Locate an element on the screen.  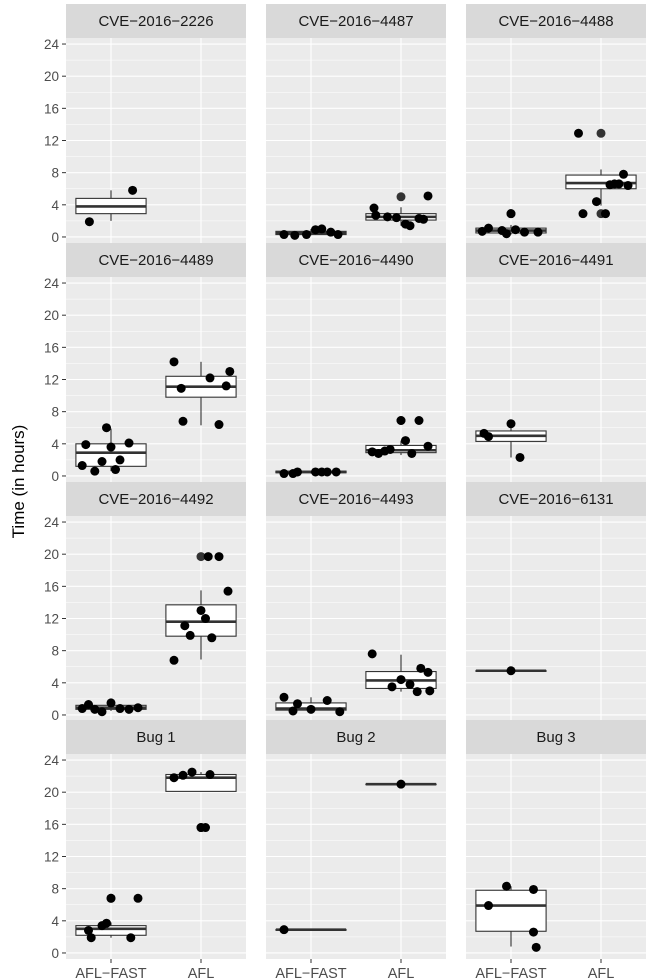
facet-panel: Bug 3 AFL−FAST AFL is located at coordinates (556, 849).